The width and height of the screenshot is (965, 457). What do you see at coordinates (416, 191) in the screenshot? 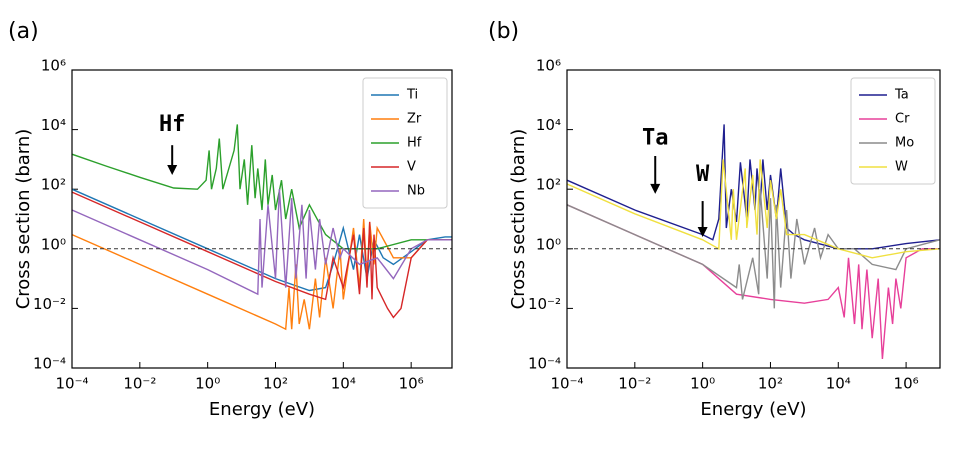
I see `legend-label: Nb` at bounding box center [416, 191].